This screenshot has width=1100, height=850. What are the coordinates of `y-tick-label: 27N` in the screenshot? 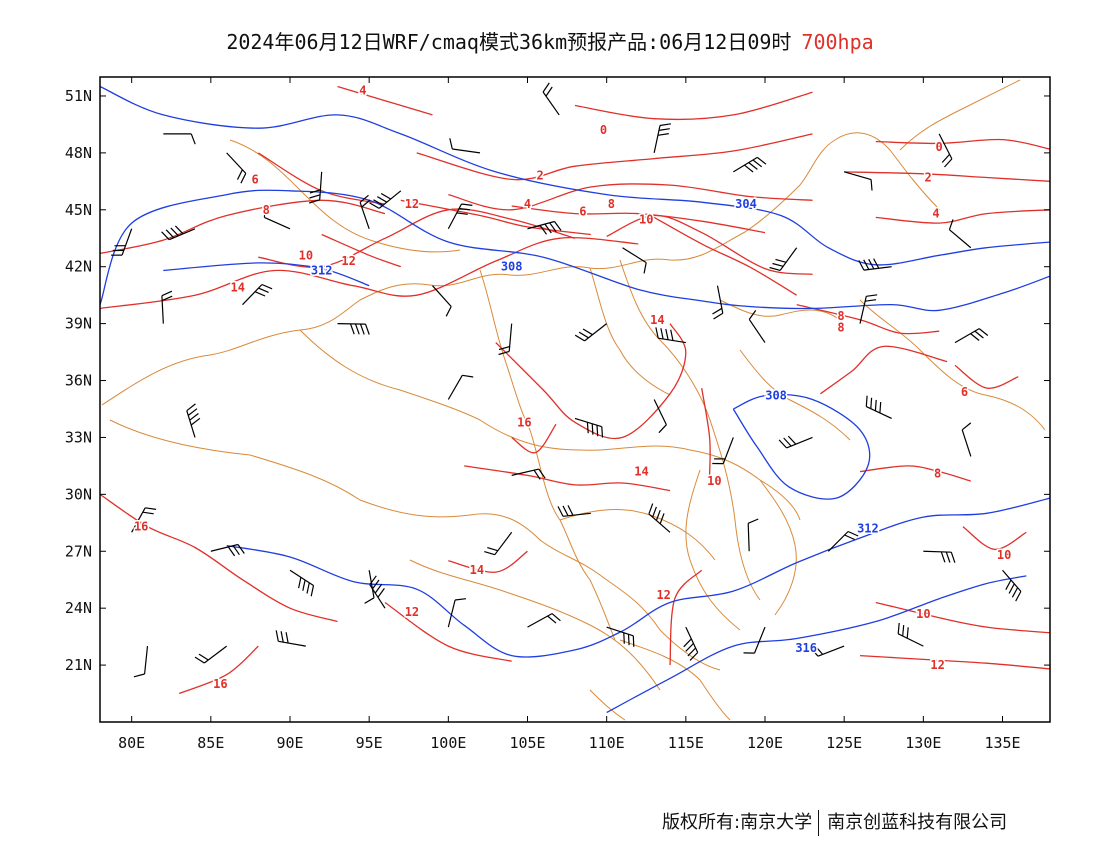 It's located at (78, 551).